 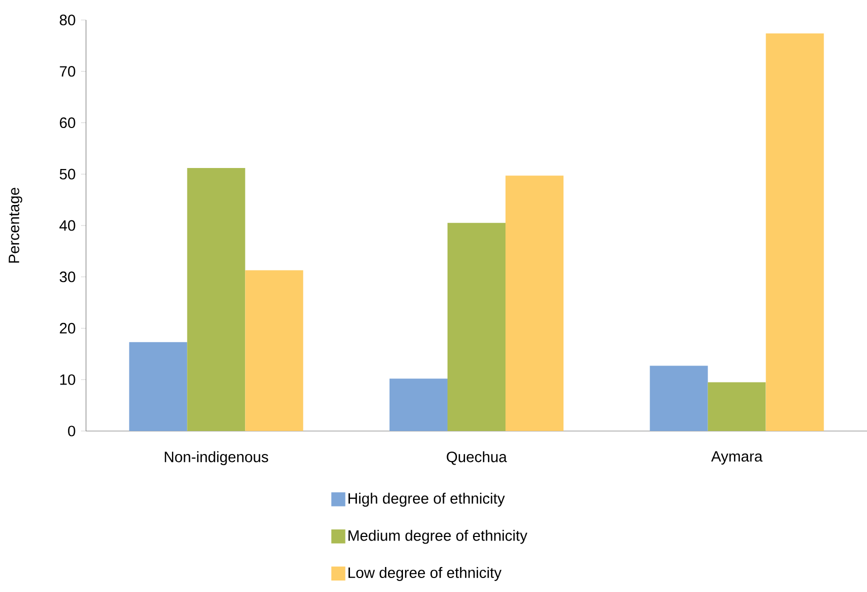 I want to click on y-tick-label: 20, so click(x=68, y=328).